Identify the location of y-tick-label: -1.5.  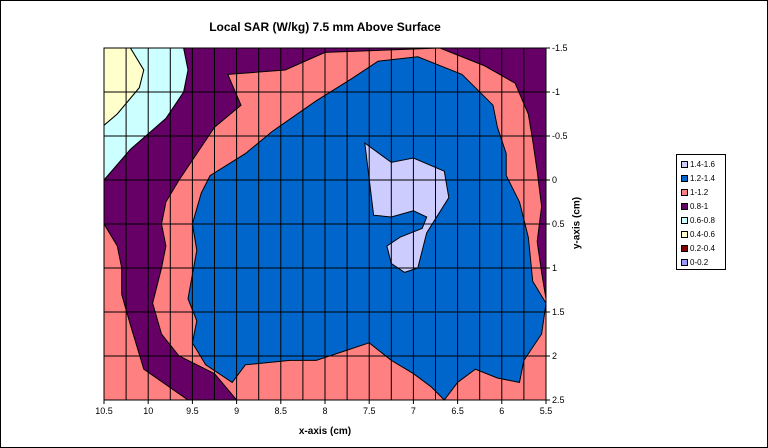
(560, 48).